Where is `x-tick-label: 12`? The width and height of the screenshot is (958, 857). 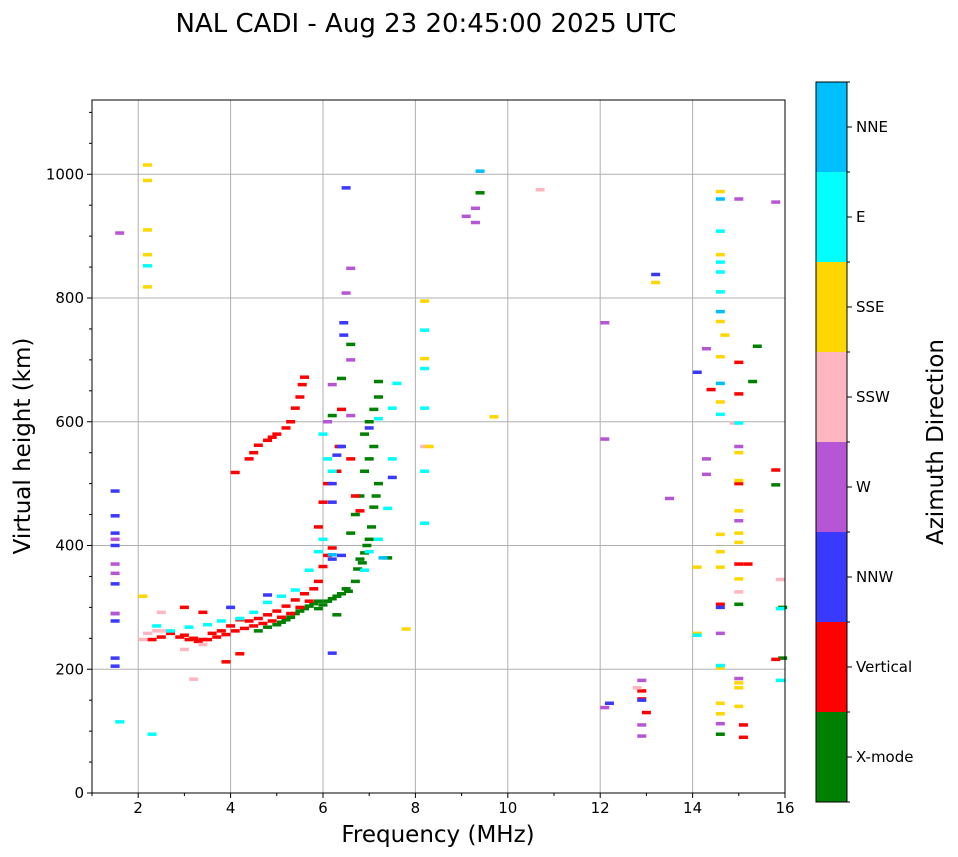
x-tick-label: 12 is located at coordinates (600, 808).